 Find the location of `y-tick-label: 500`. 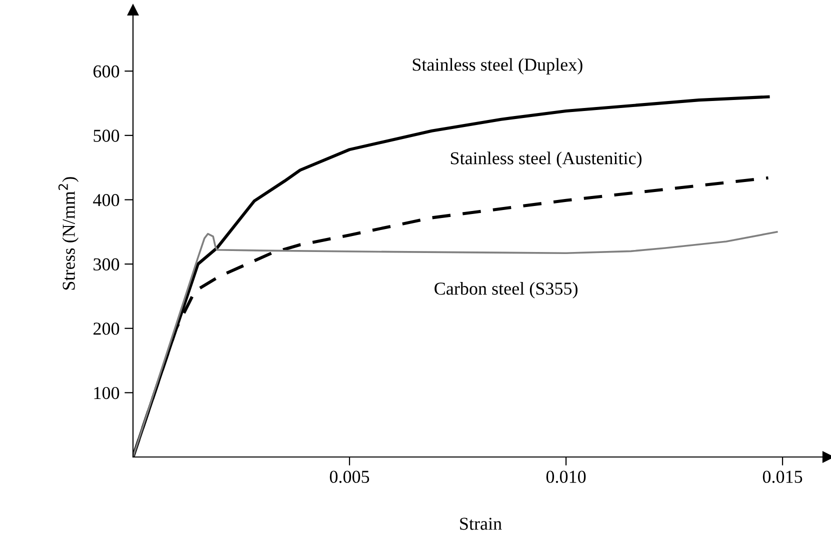

y-tick-label: 500 is located at coordinates (107, 136).